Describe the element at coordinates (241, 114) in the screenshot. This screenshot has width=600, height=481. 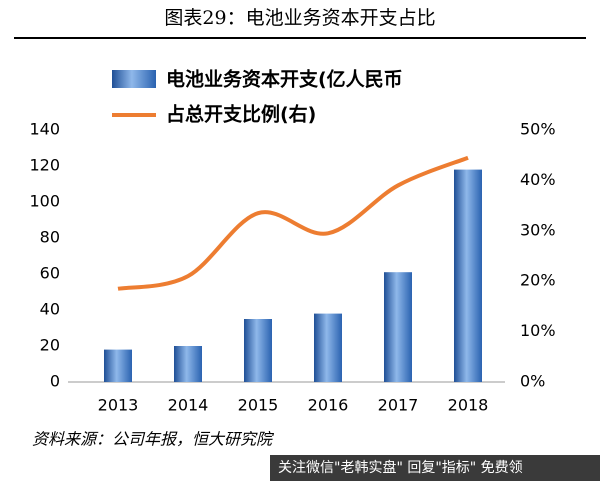
I see `legend-label: 占总开支比例(右)` at that location.